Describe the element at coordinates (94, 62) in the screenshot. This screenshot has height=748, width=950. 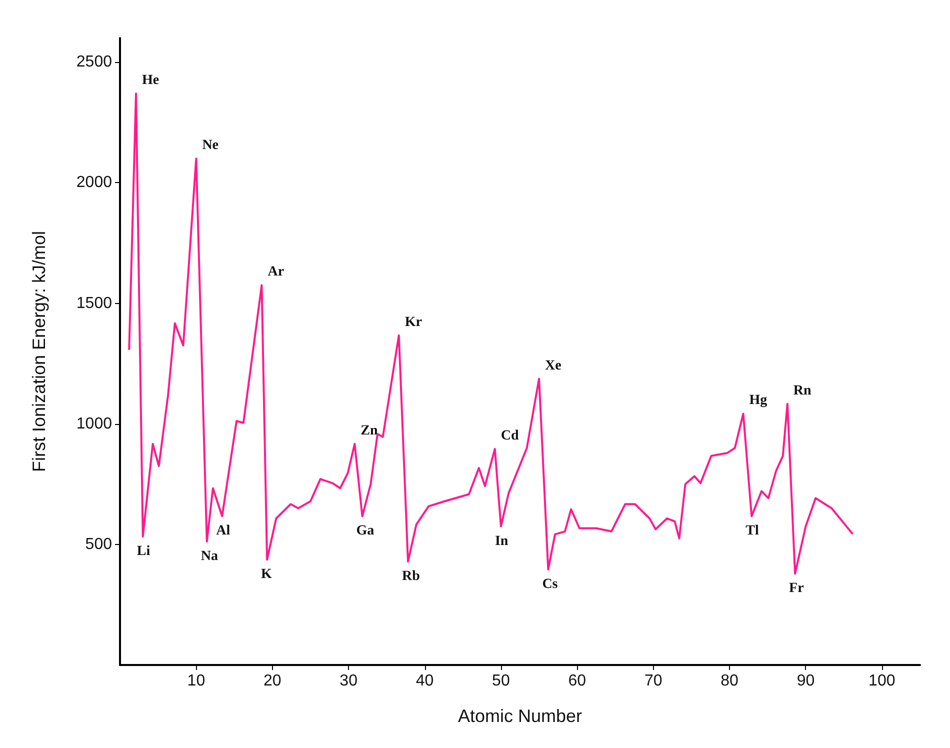
I see `y-tick-label: 2500` at that location.